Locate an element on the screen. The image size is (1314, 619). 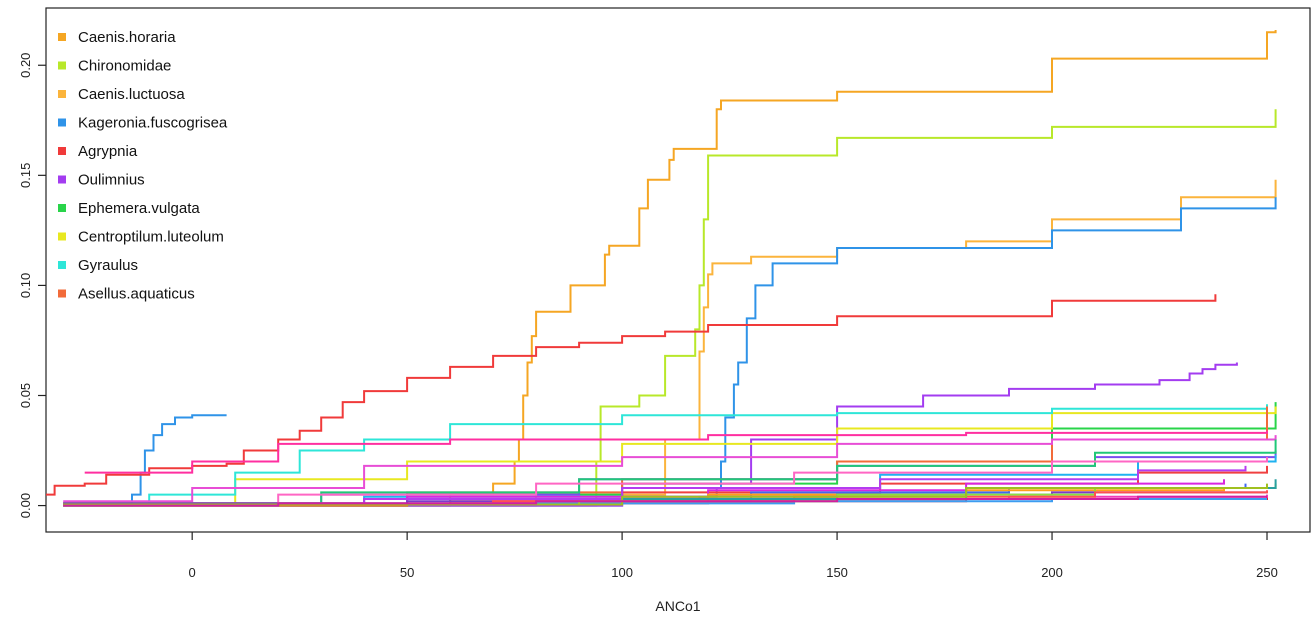
legend-label: Caenis.horaria is located at coordinates (127, 37).